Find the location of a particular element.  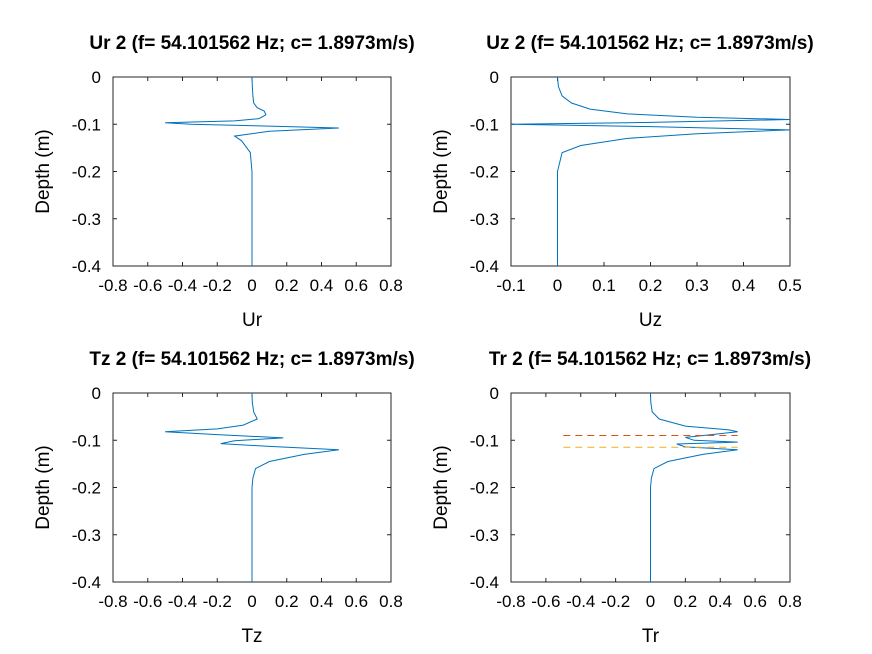

subplot-title: Uz 2 (f= 54.101562 Hz; c= 1.8973m/s) is located at coordinates (649, 43).